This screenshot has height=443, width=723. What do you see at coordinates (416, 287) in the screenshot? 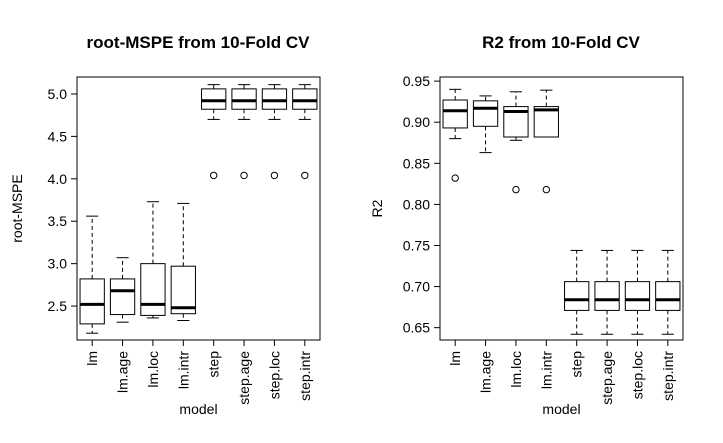
I see `y-tick-label: 0.70` at bounding box center [416, 287].